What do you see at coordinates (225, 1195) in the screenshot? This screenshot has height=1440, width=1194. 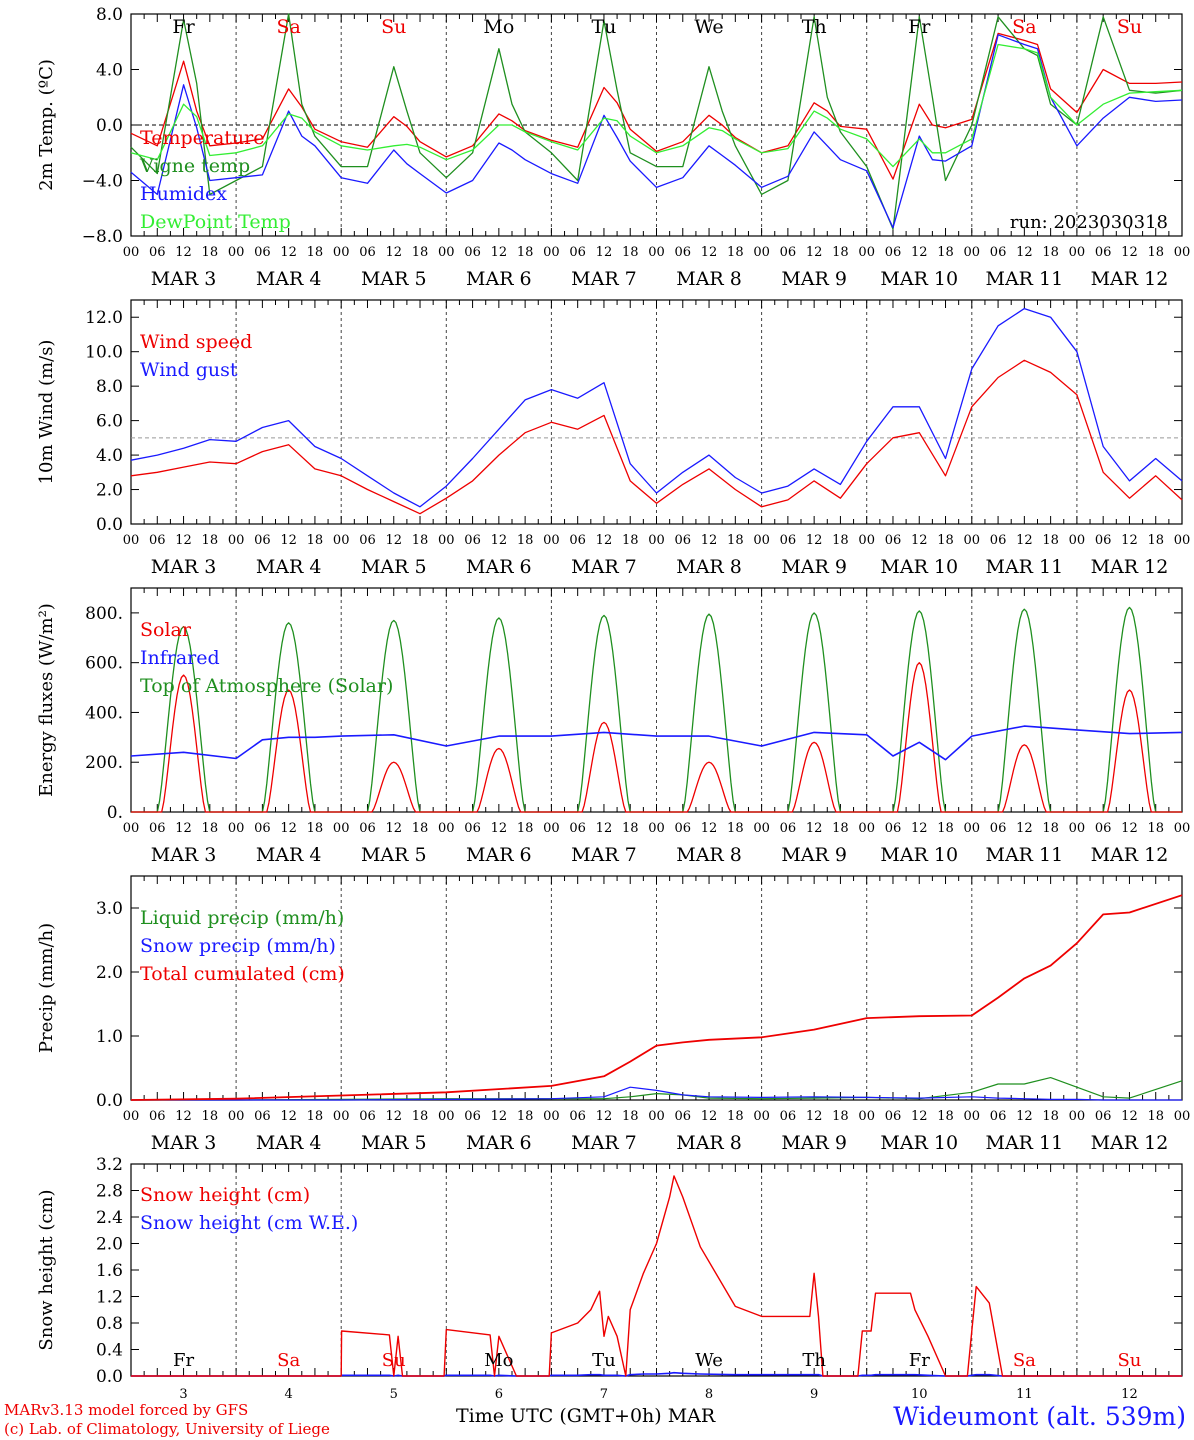 I see `legend-entry: Snow height (cm)` at bounding box center [225, 1195].